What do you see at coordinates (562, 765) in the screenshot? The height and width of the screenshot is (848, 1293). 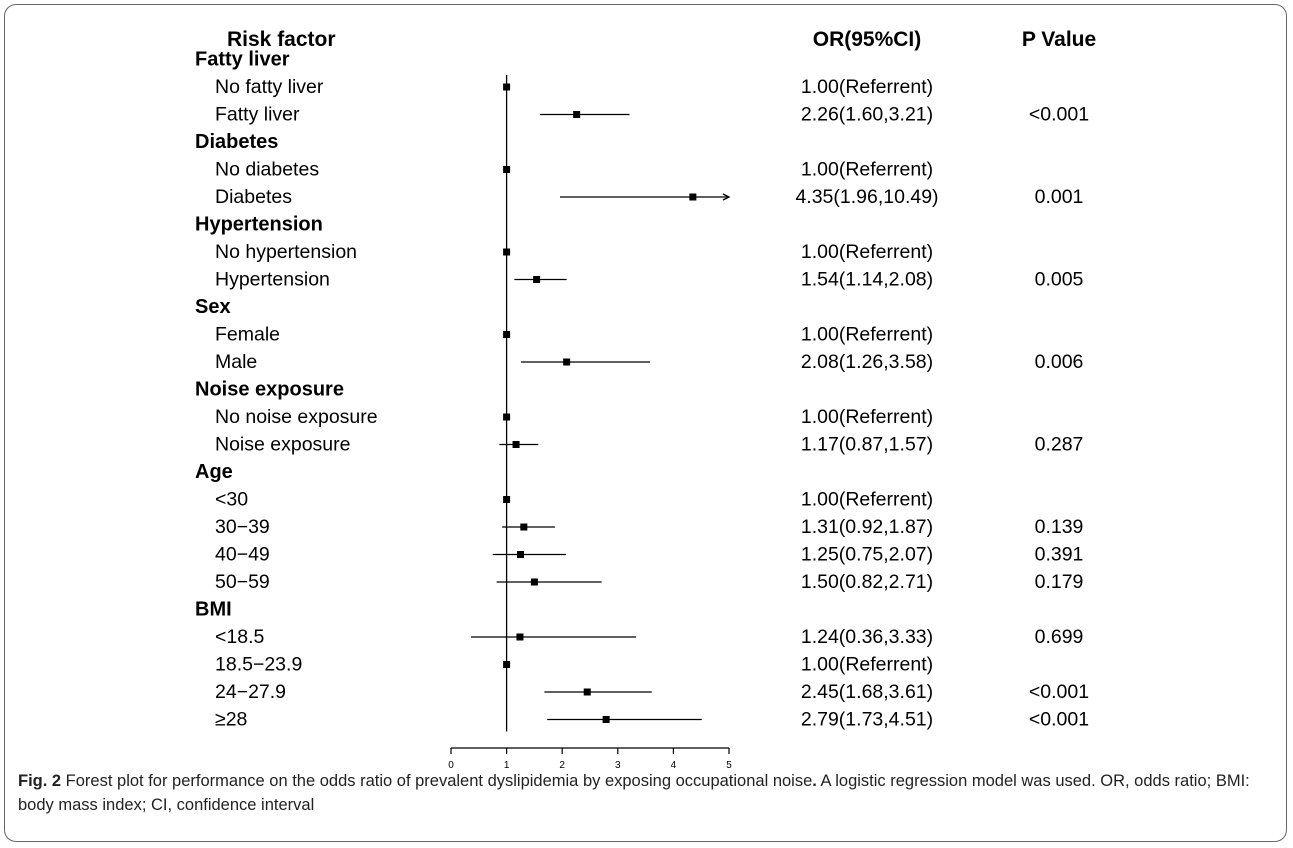 I see `x-tick-label: 2` at bounding box center [562, 765].